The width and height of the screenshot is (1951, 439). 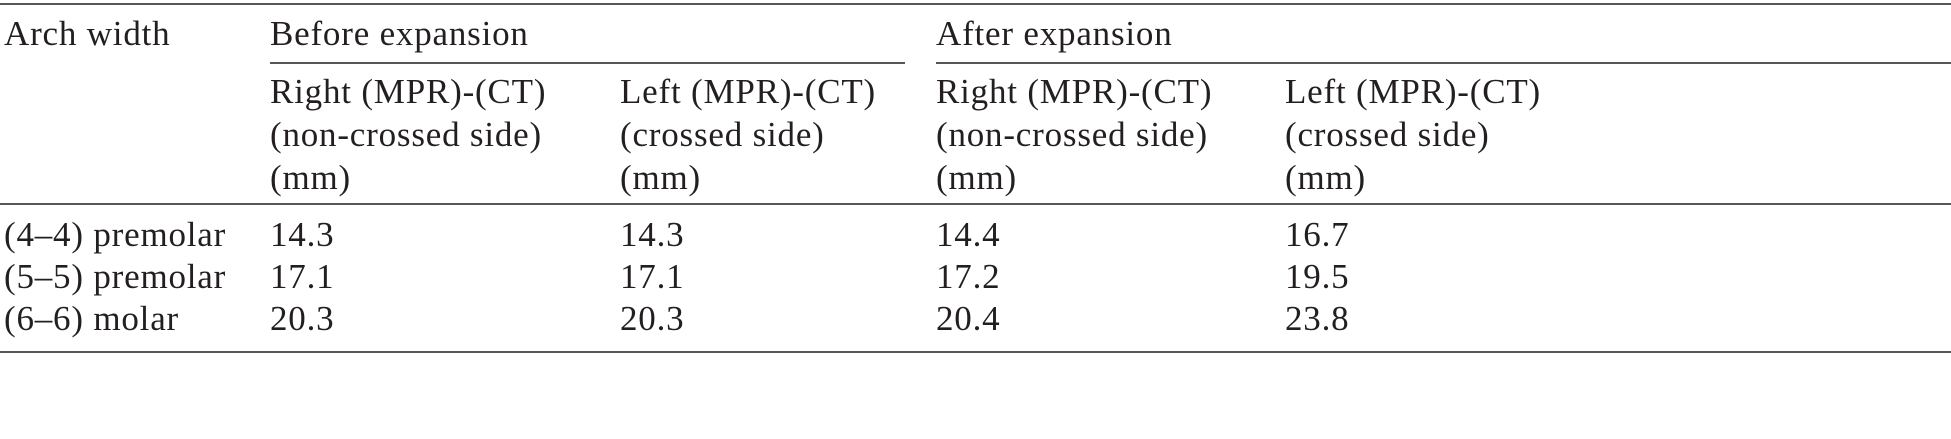 I want to click on cell: 20.4, so click(x=968, y=318).